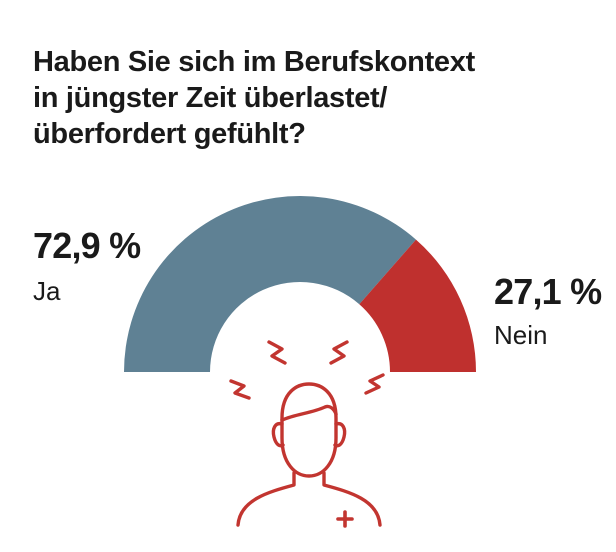 Image resolution: width=616 pixels, height=552 pixels. I want to click on title-line-1: Haben Sie sich im Berufskontext, so click(254, 62).